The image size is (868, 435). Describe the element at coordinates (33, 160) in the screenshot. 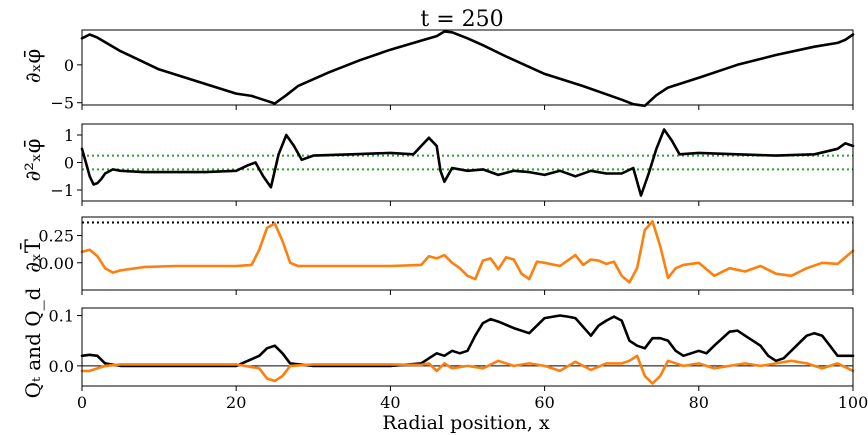

I see `panel-2-ylabel: ∂²ₓφ̄` at that location.